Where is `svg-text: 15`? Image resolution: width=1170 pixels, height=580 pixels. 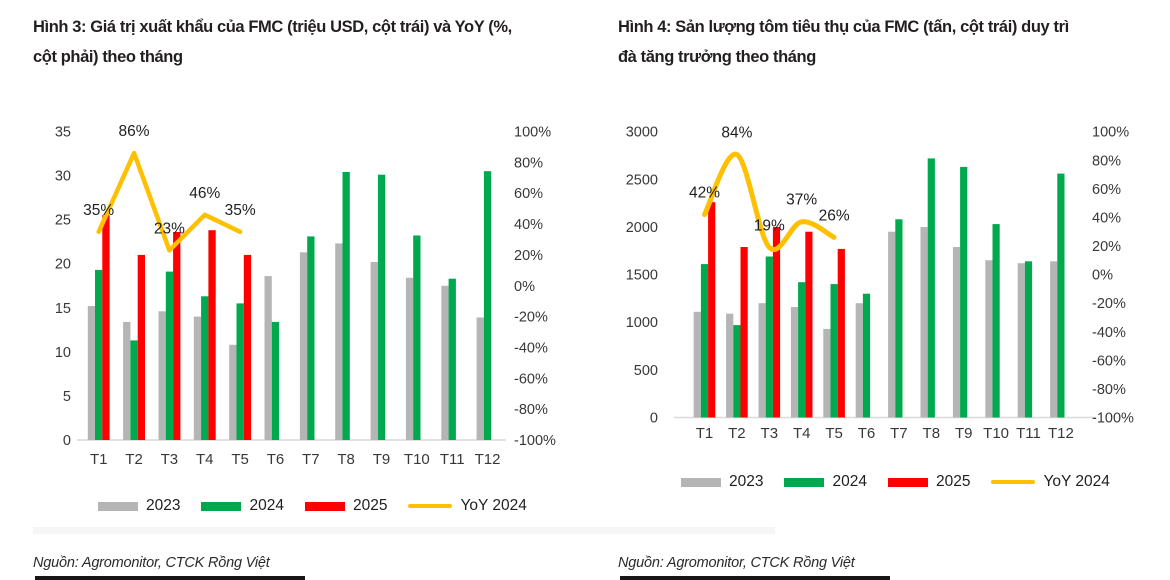
svg-text: 15 is located at coordinates (63, 309).